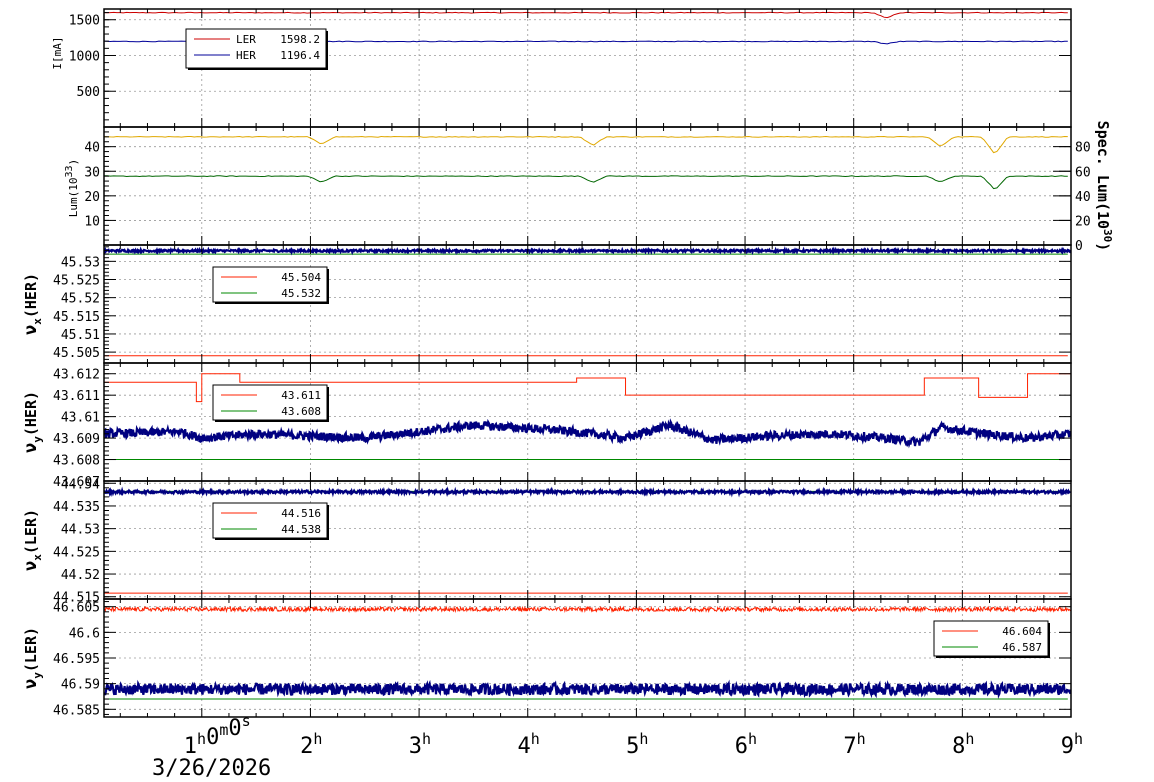  I want to click on legend-value: 1598.2, so click(300, 39).